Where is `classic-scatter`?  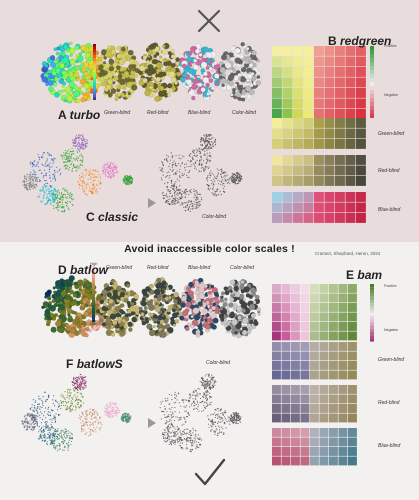
classic-scatter is located at coordinates (78, 173).